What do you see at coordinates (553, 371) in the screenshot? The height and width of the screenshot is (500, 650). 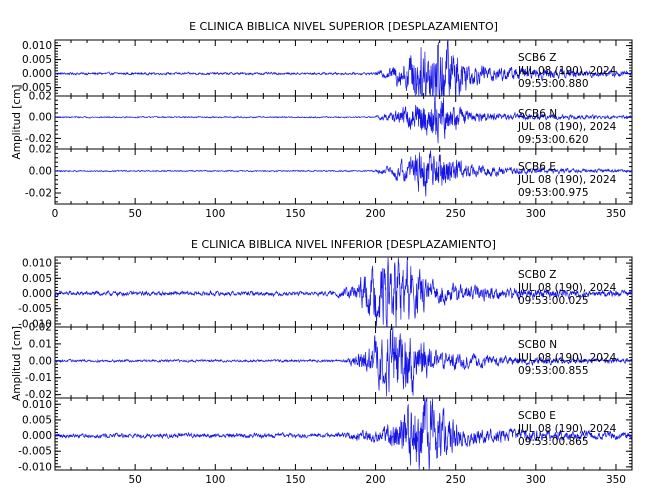 I see `time-label: 09:53:00.855` at bounding box center [553, 371].